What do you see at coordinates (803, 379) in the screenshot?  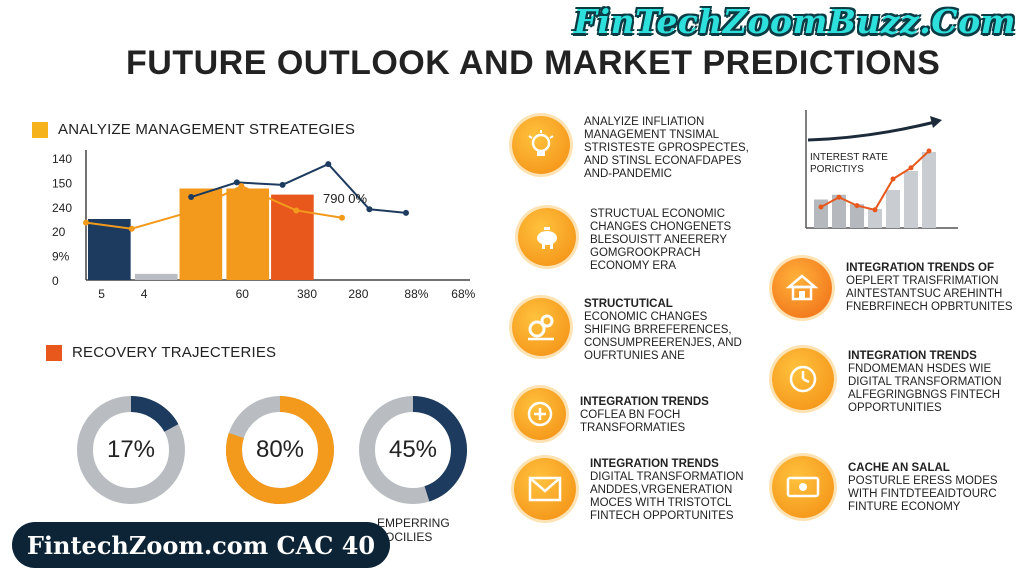 I see `clock-icon` at bounding box center [803, 379].